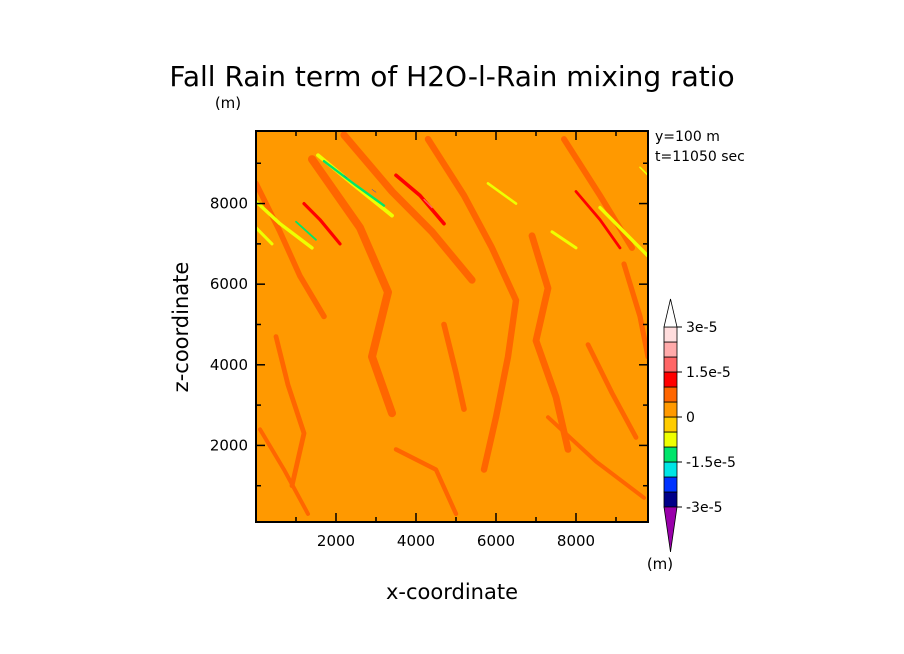 Image resolution: width=904 pixels, height=654 pixels. What do you see at coordinates (701, 328) in the screenshot?
I see `colorbar-label: 3e-5` at bounding box center [701, 328].